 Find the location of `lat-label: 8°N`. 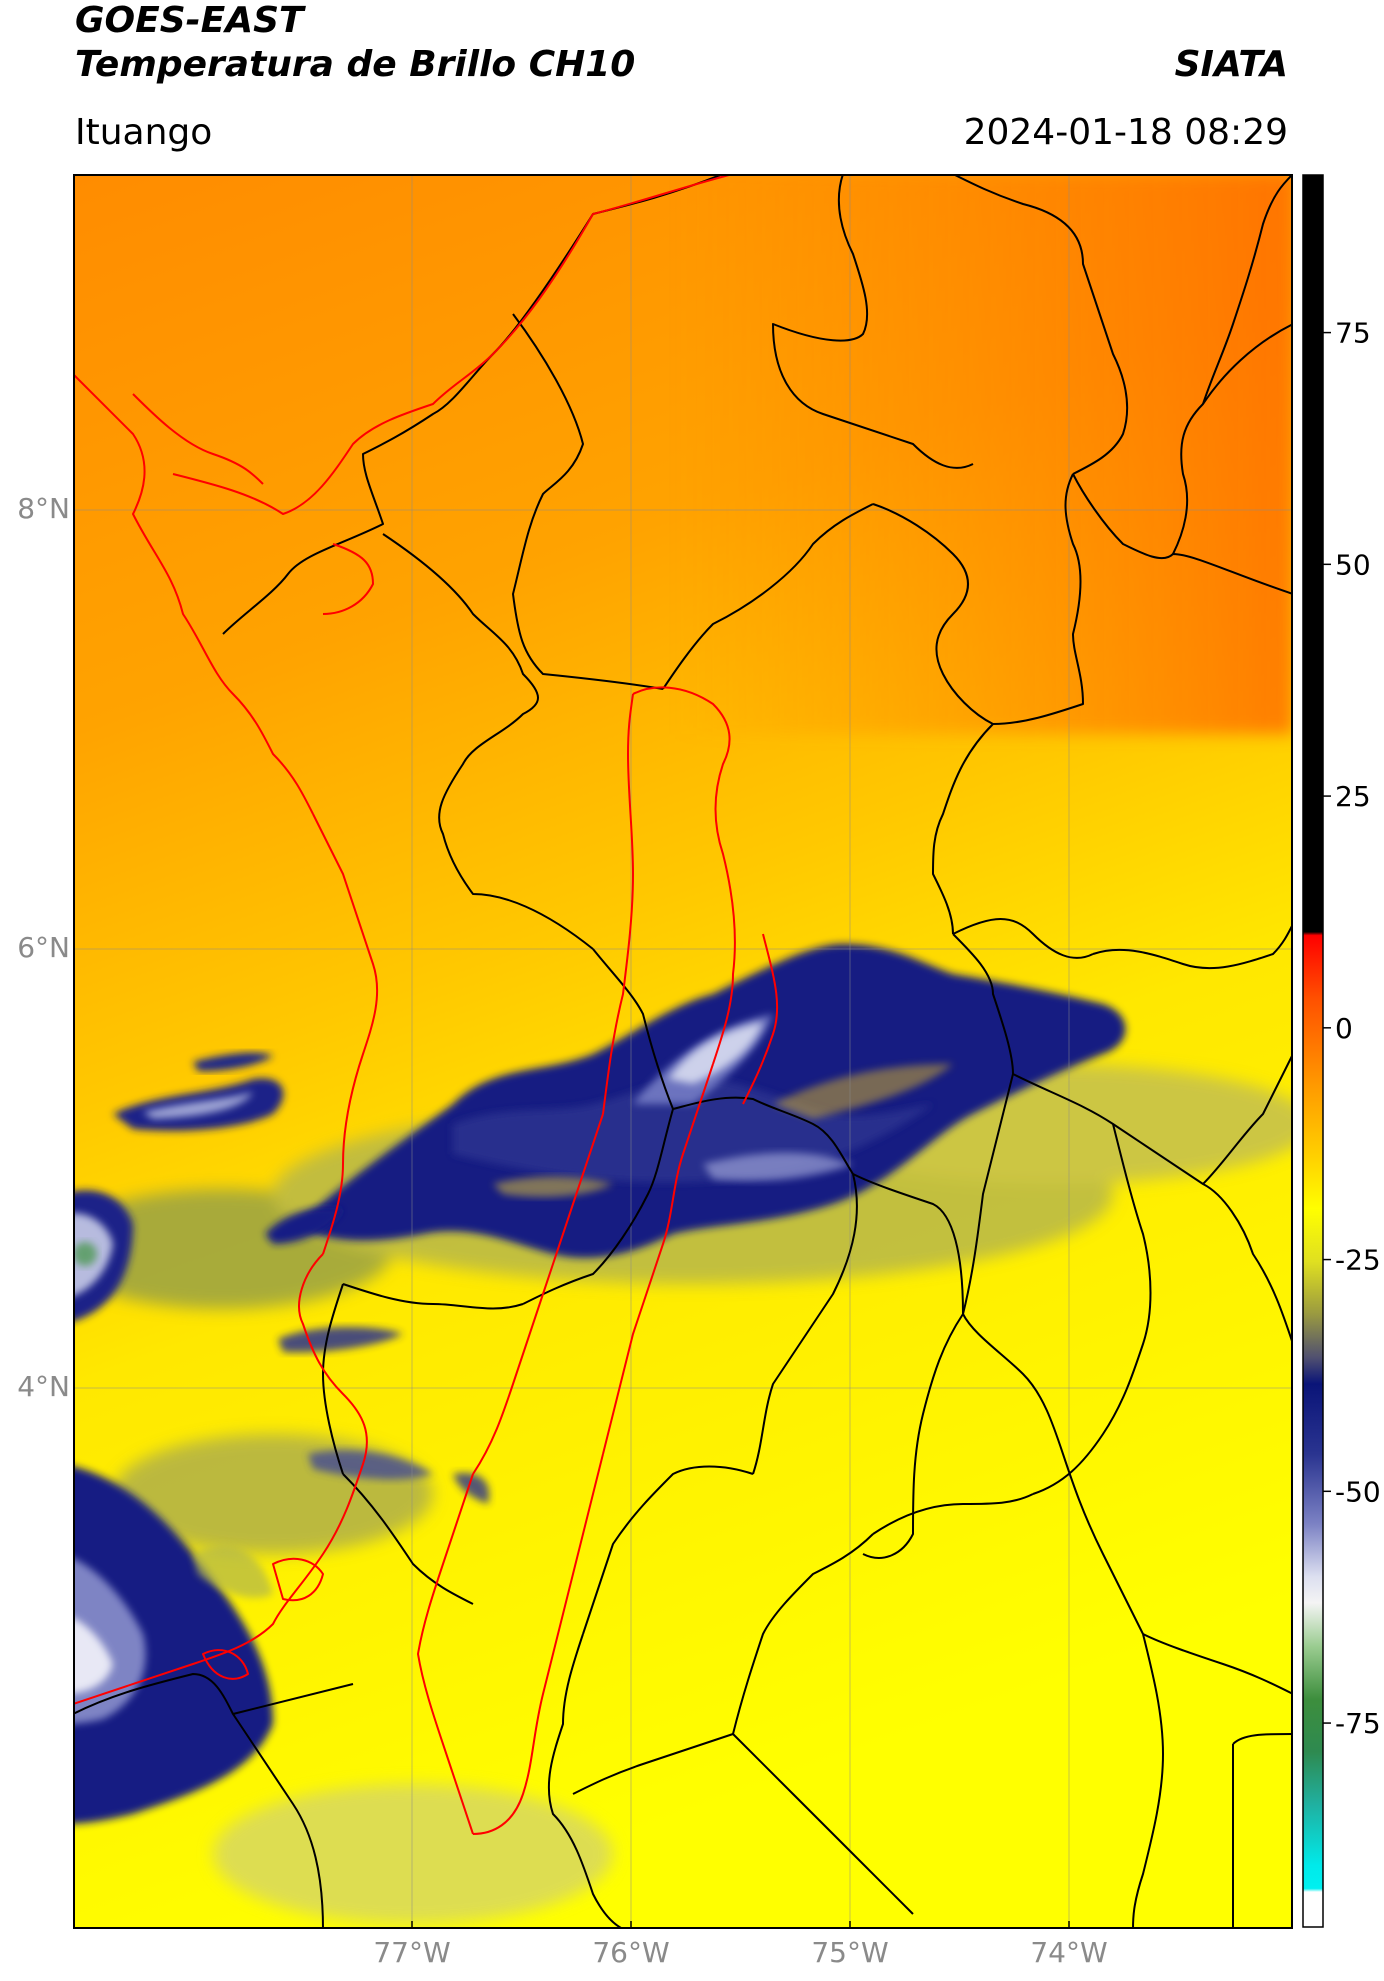

lat-label: 8°N is located at coordinates (43, 508).